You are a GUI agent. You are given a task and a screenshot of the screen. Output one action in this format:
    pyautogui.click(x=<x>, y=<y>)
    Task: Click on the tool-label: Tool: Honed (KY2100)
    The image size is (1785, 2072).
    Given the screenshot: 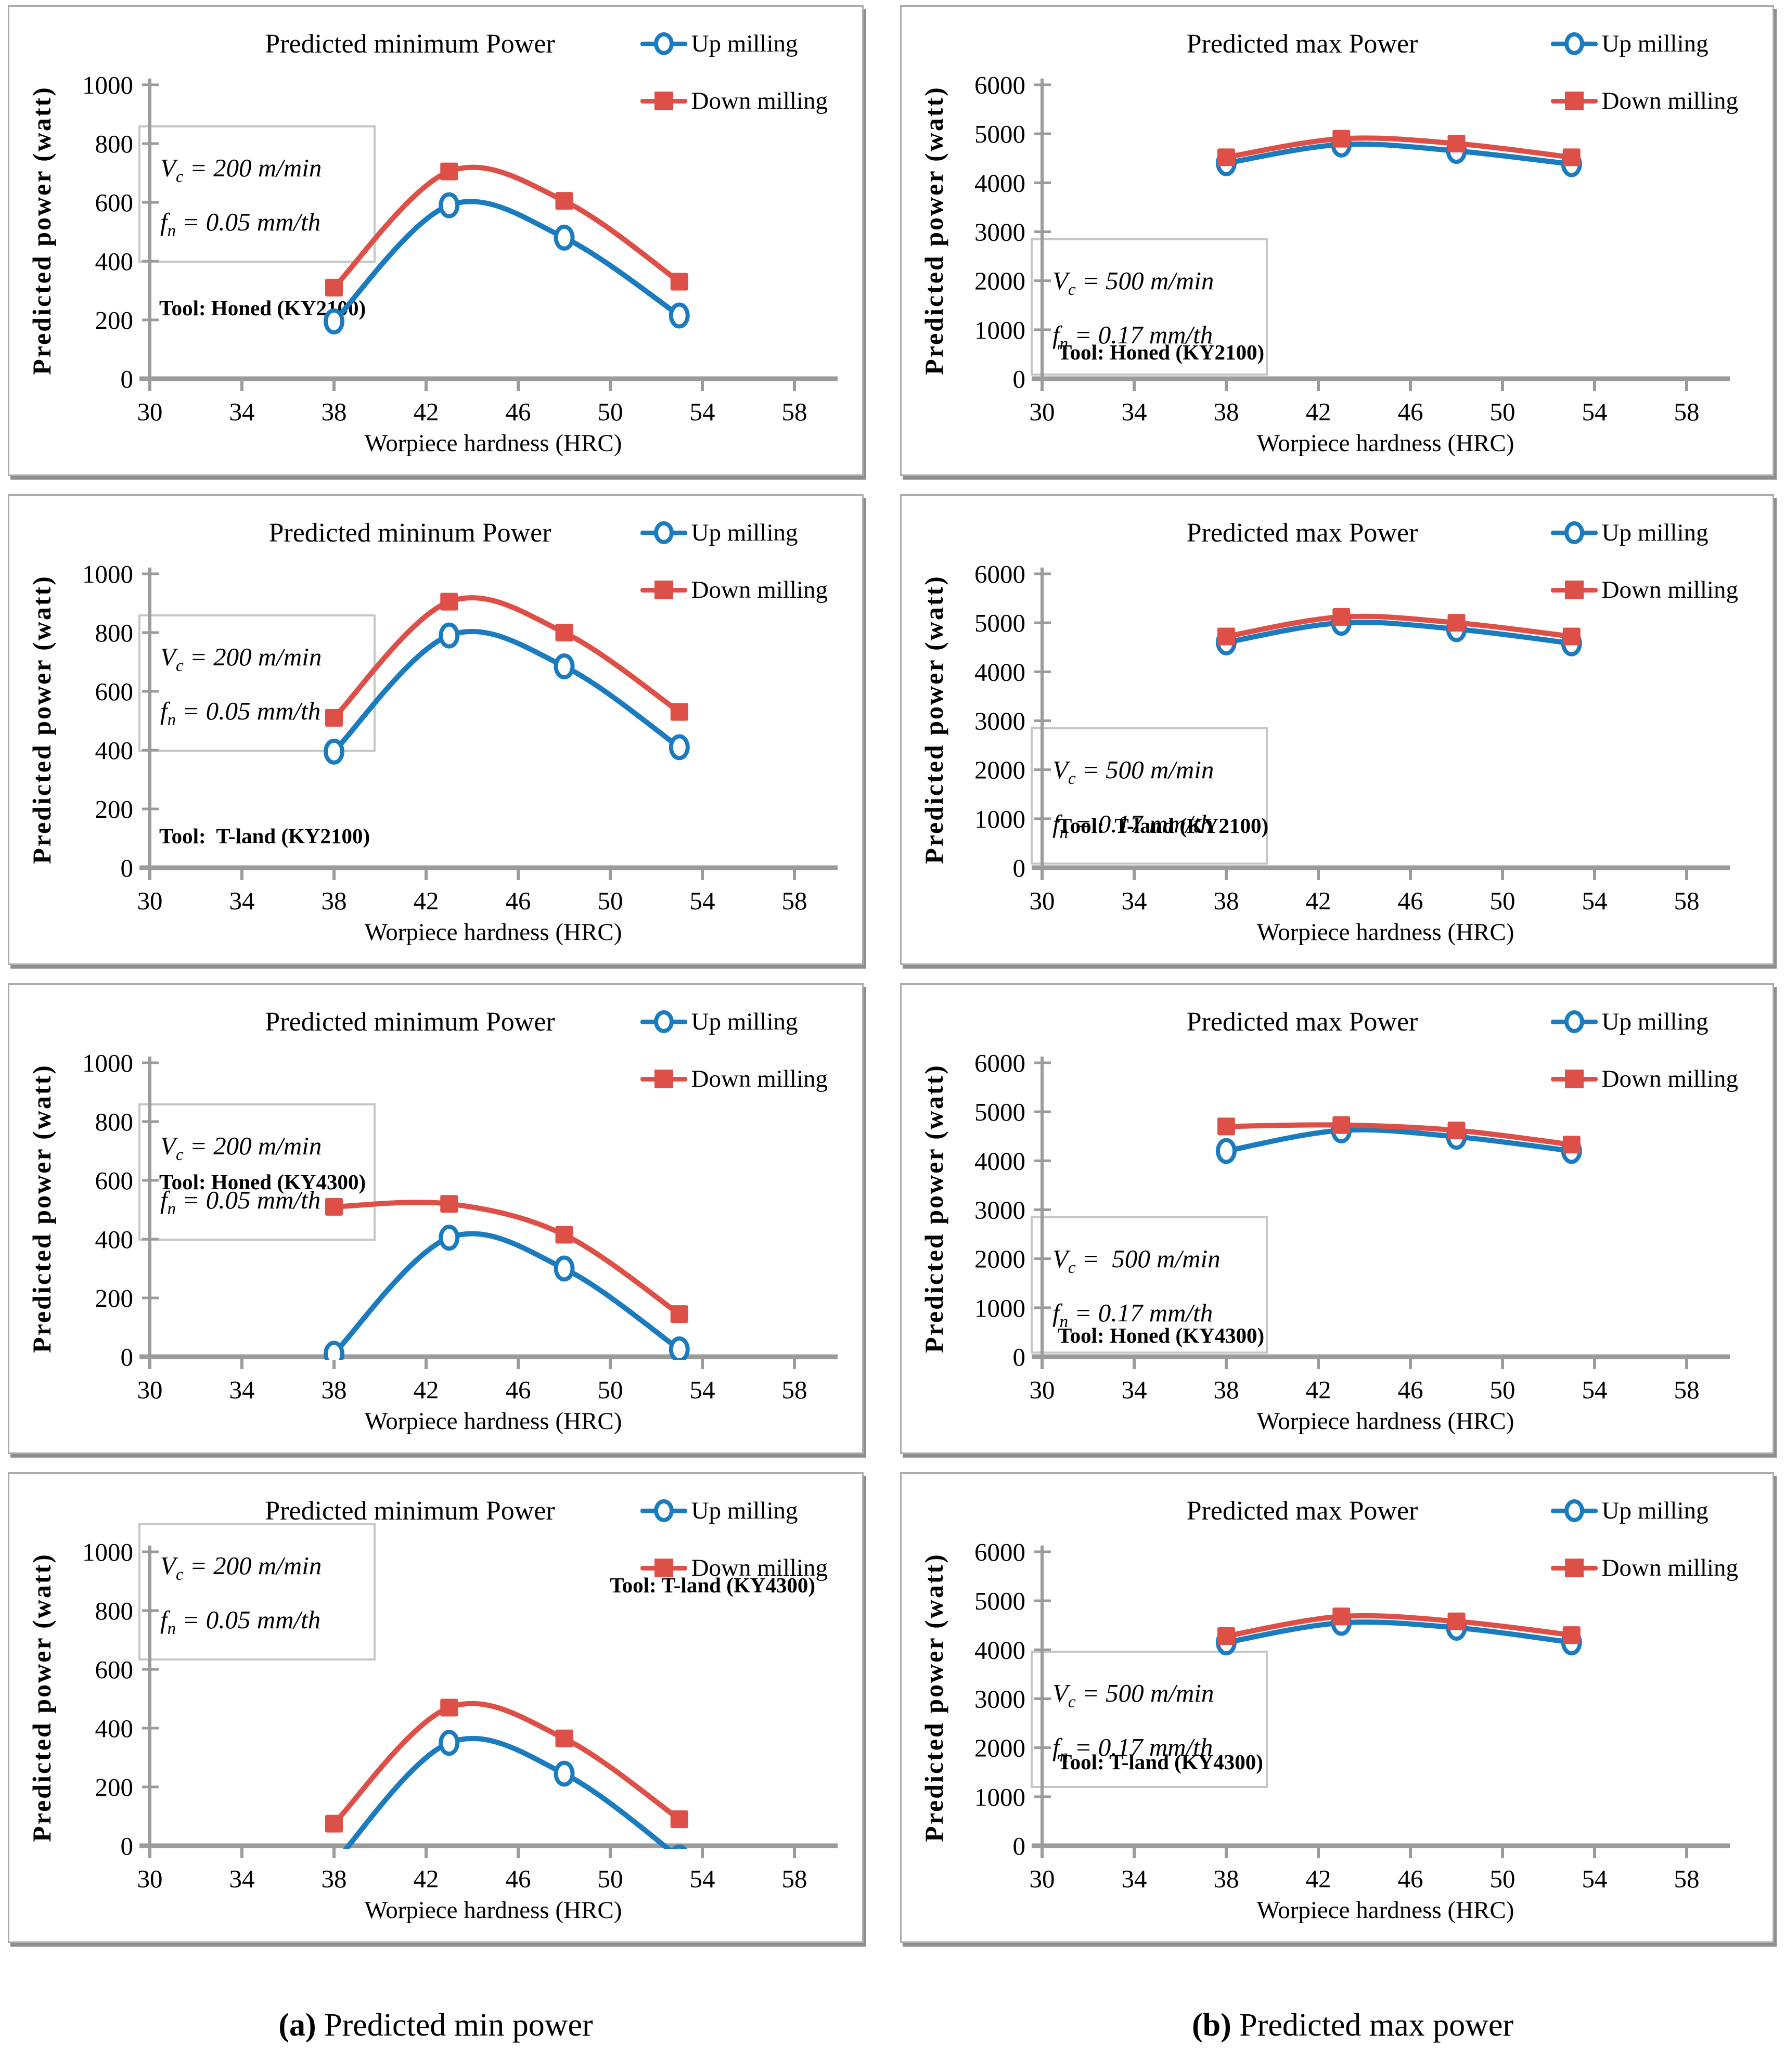 What is the action you would take?
    pyautogui.click(x=1162, y=352)
    